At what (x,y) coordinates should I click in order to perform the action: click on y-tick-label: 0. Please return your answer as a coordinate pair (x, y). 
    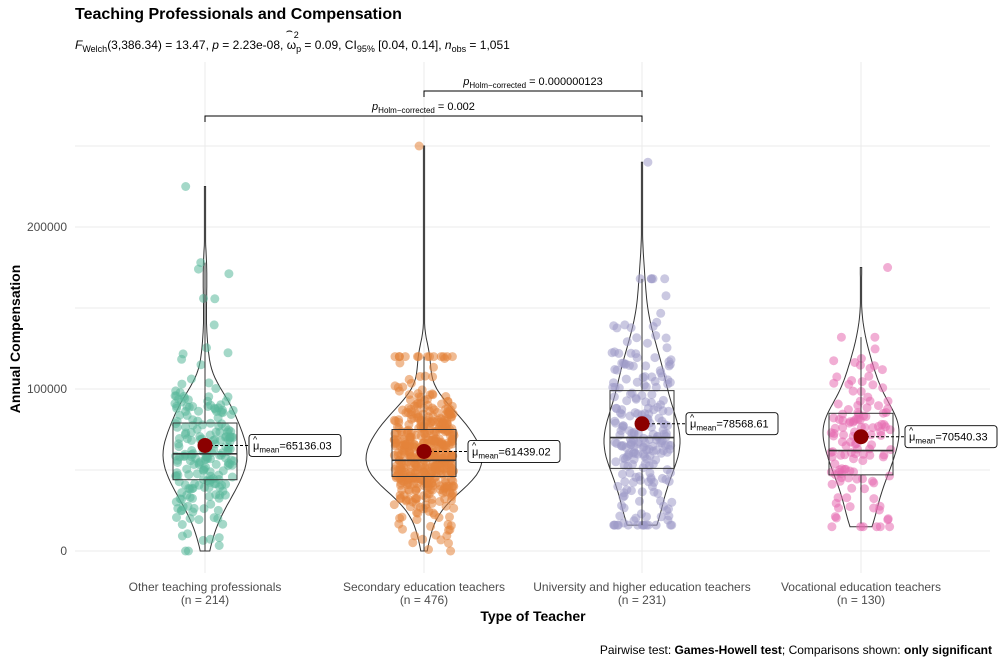
    Looking at the image, I should click on (63, 551).